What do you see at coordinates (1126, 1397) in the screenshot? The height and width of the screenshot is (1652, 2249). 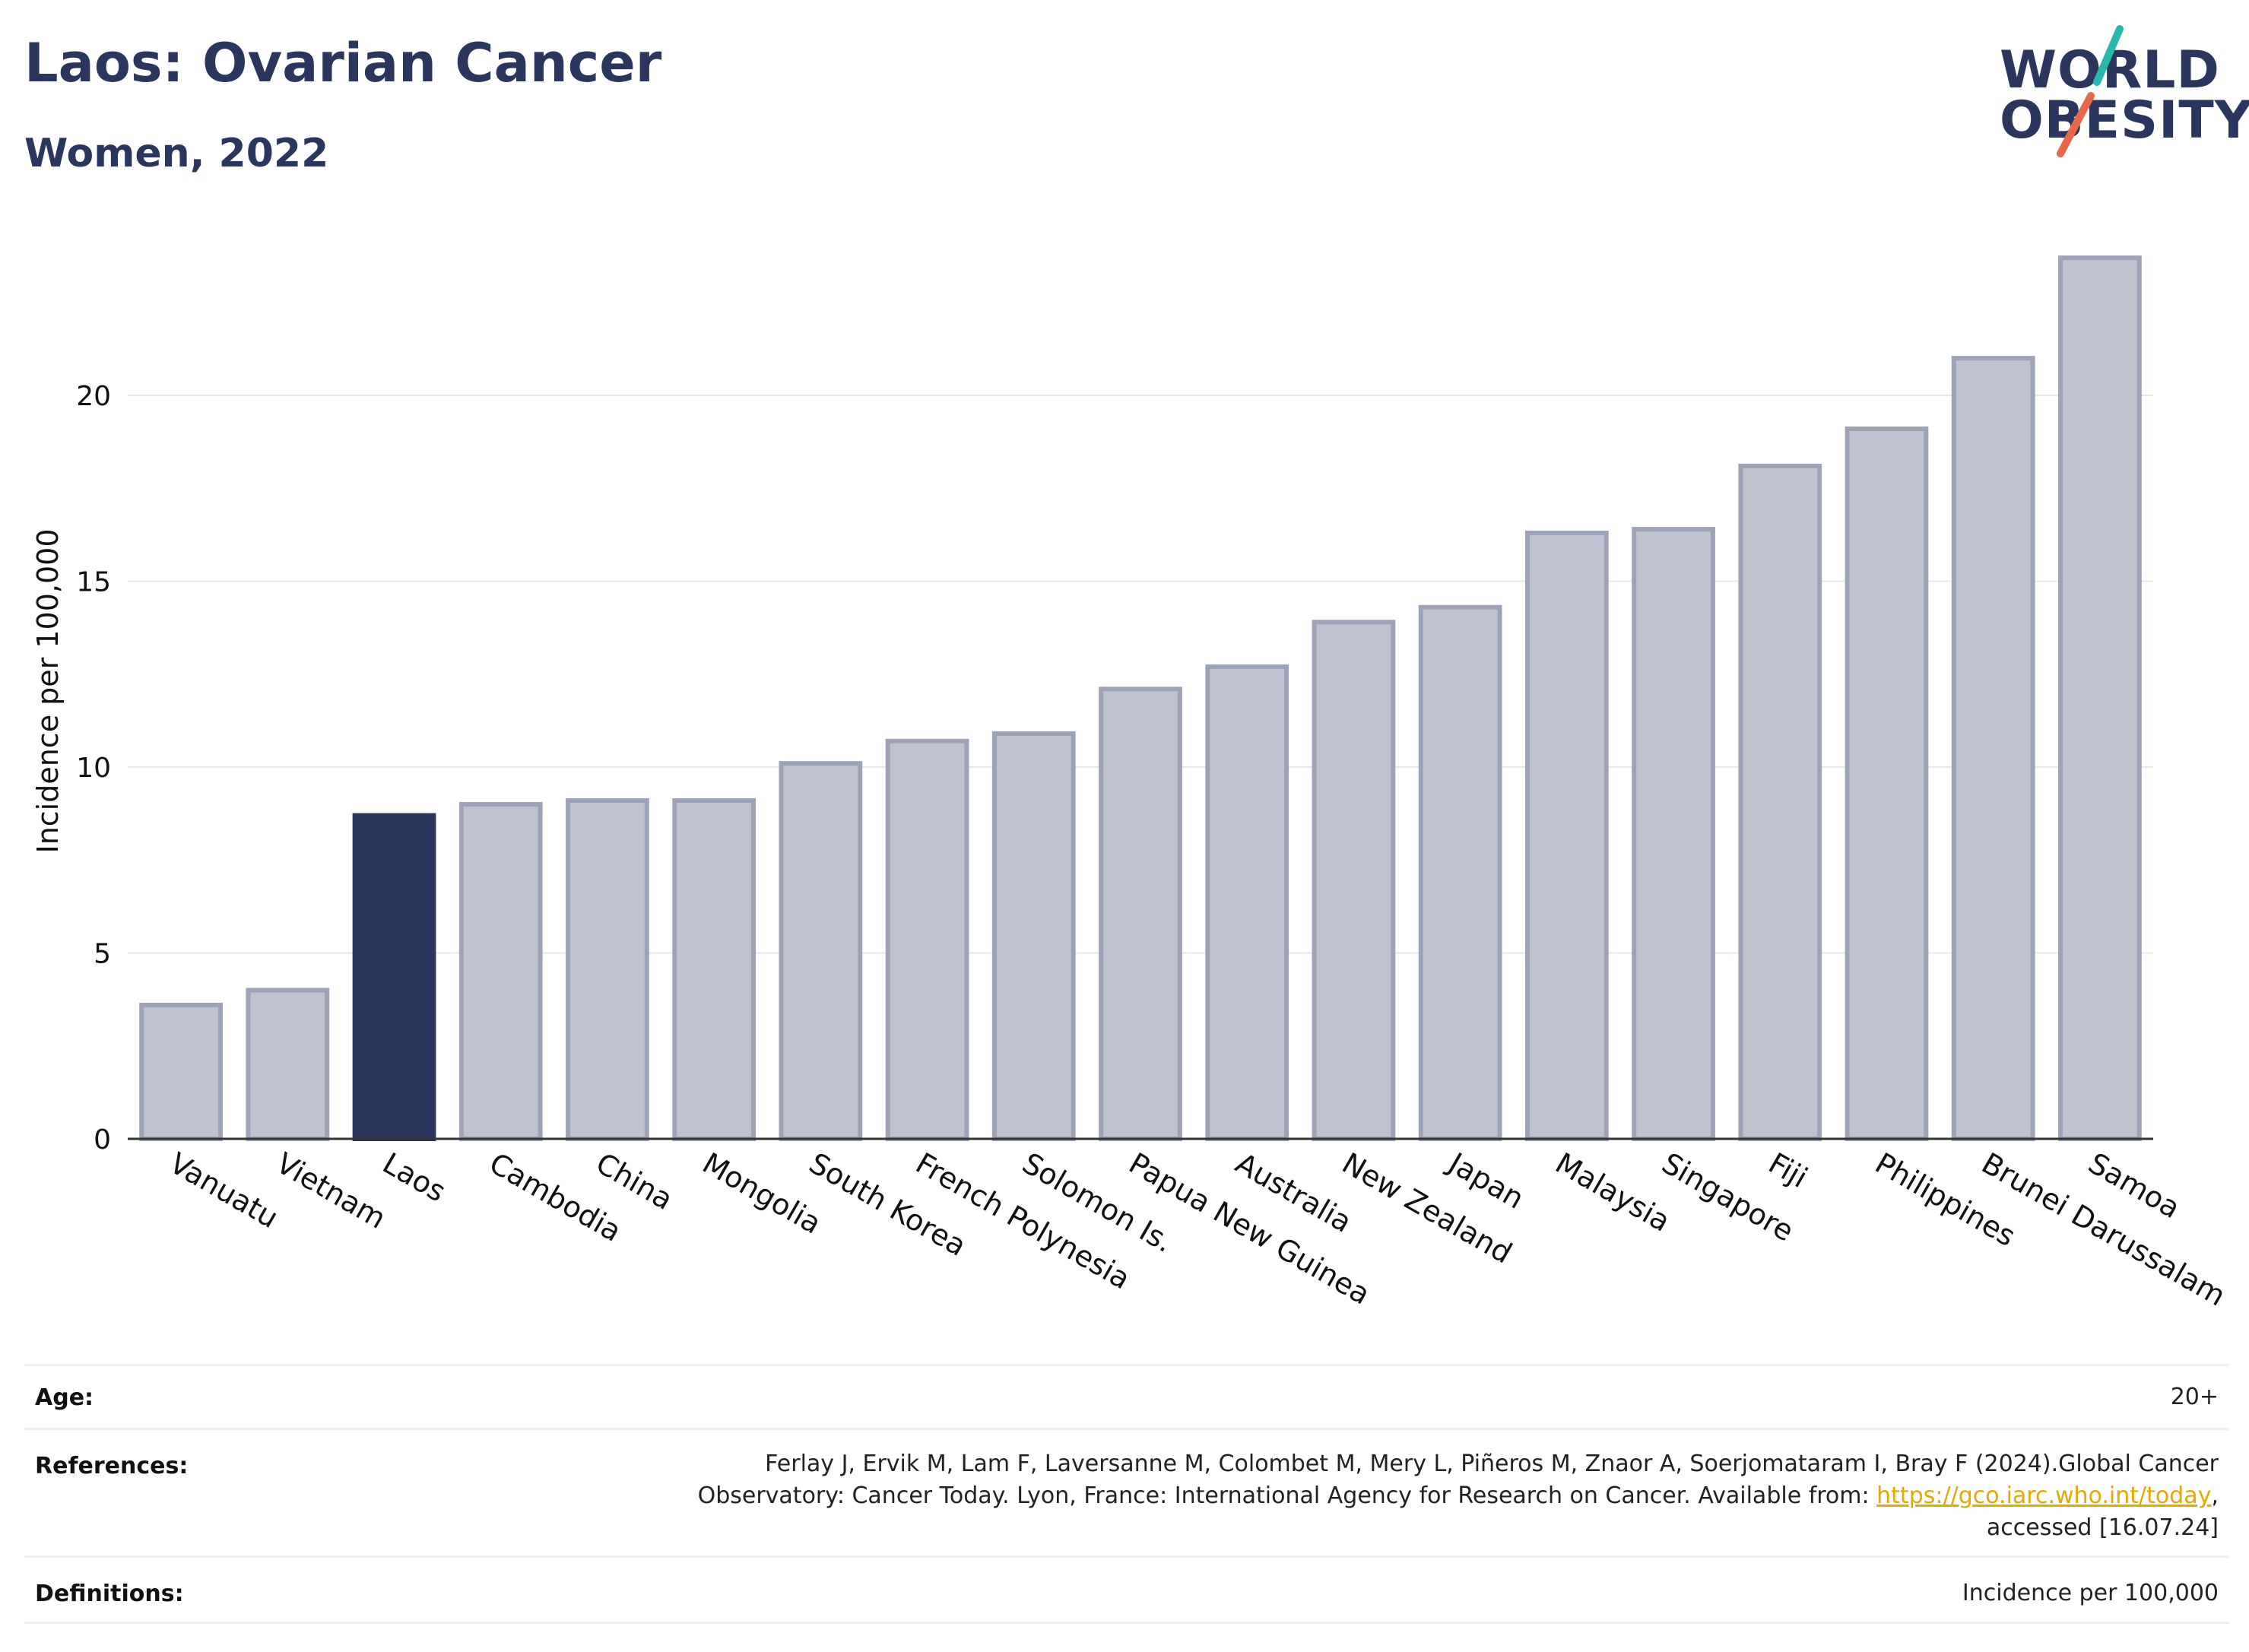 I see `footer-age-row: Age: 20+` at bounding box center [1126, 1397].